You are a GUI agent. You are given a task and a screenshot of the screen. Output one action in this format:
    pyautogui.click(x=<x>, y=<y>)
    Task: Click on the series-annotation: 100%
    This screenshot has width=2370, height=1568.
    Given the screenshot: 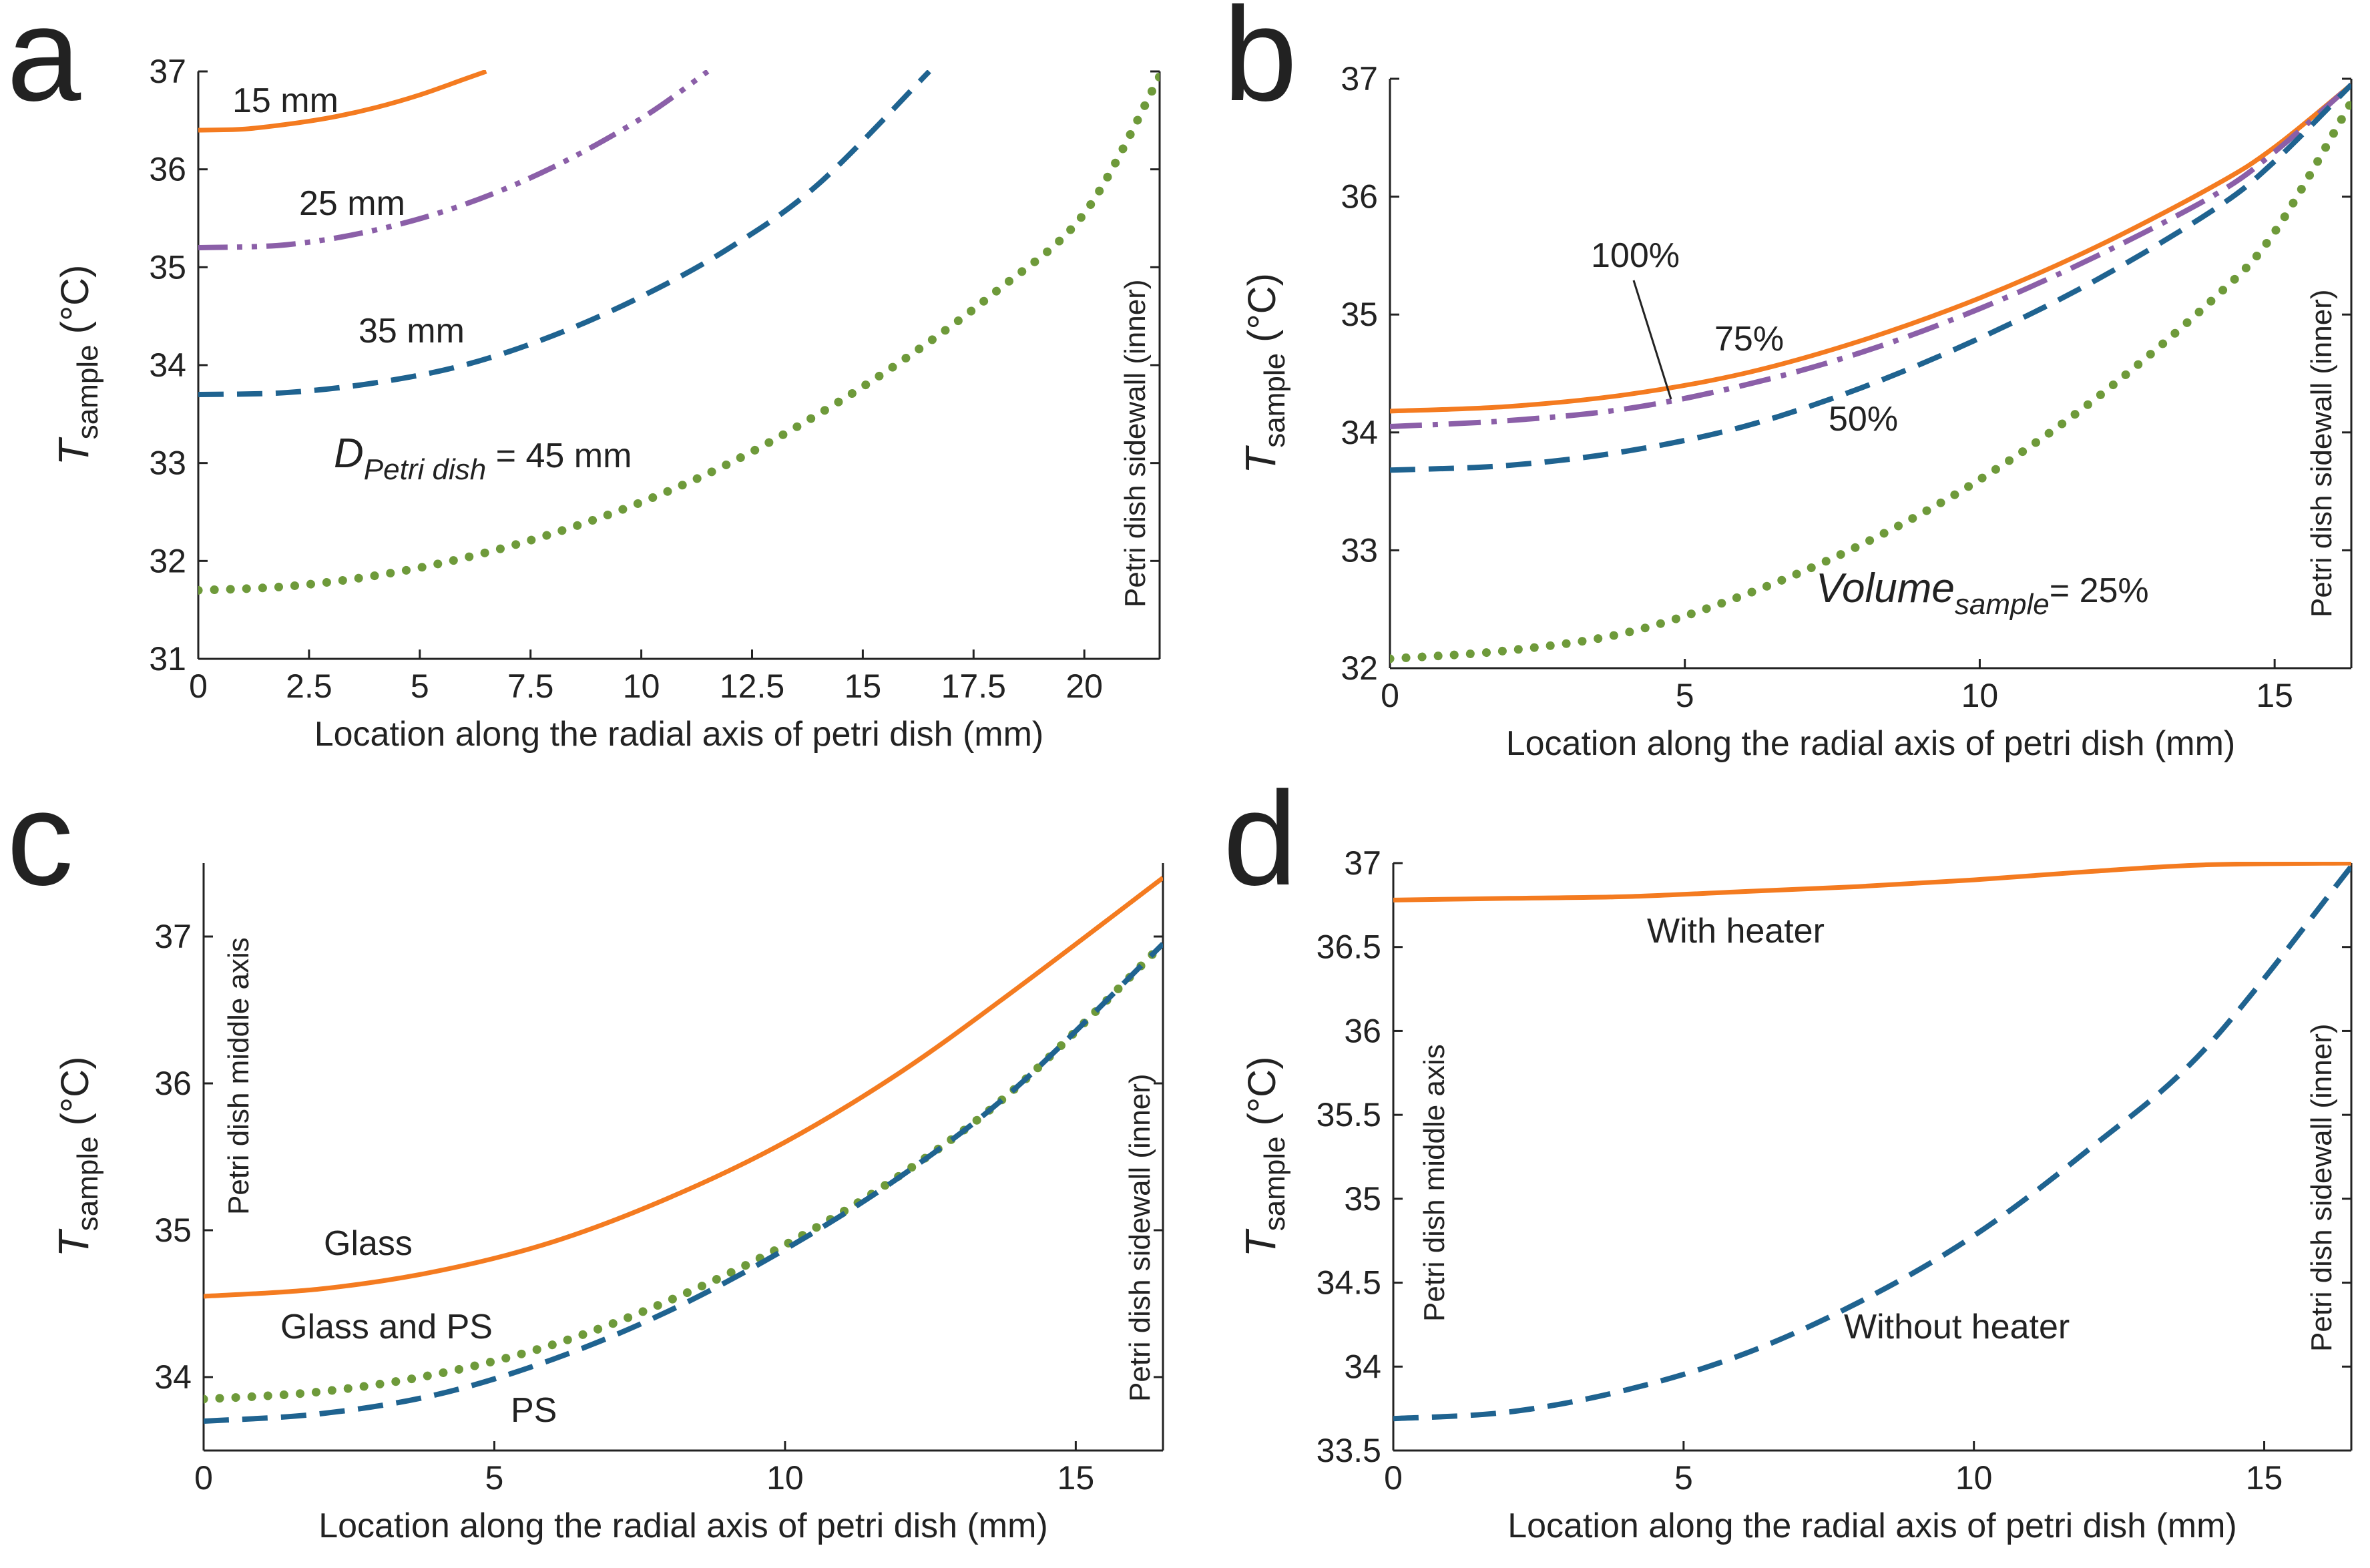 What is the action you would take?
    pyautogui.click(x=1635, y=256)
    